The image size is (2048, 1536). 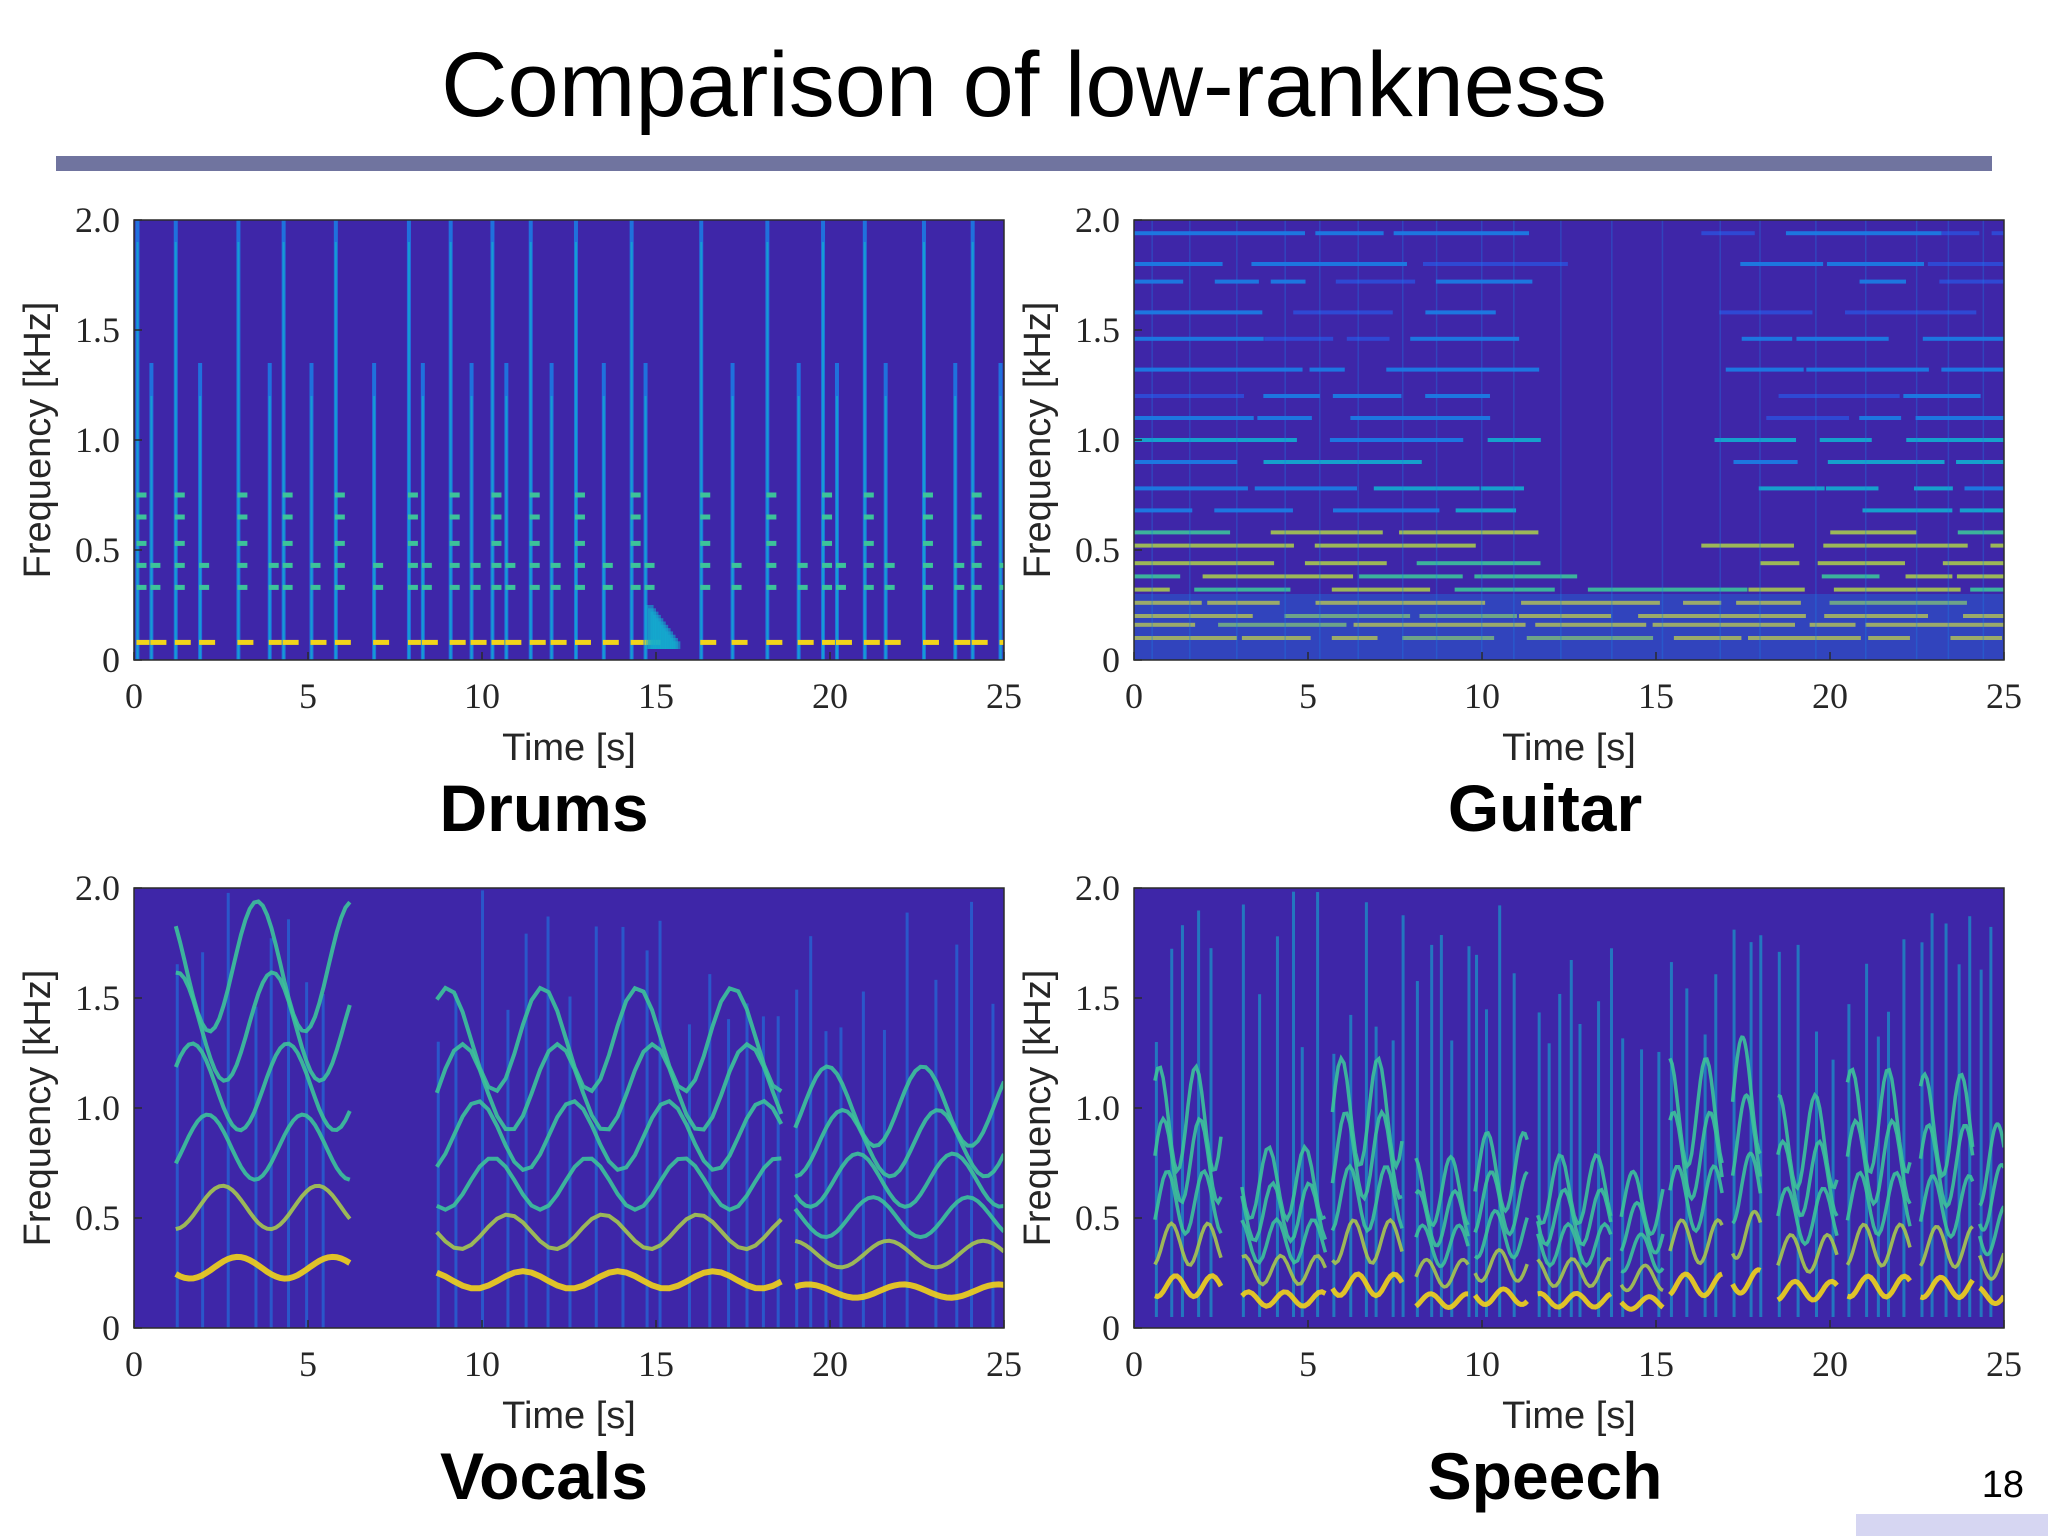 I want to click on caption-drums: Drums, so click(x=544, y=808).